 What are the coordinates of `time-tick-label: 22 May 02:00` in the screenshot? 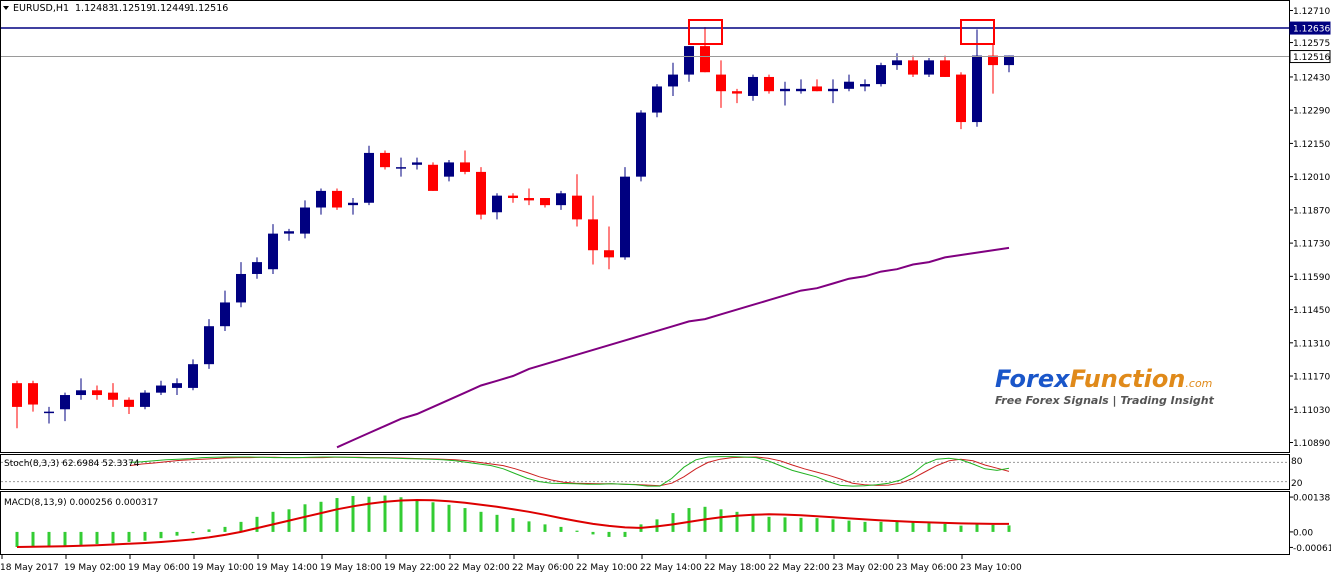 It's located at (479, 568).